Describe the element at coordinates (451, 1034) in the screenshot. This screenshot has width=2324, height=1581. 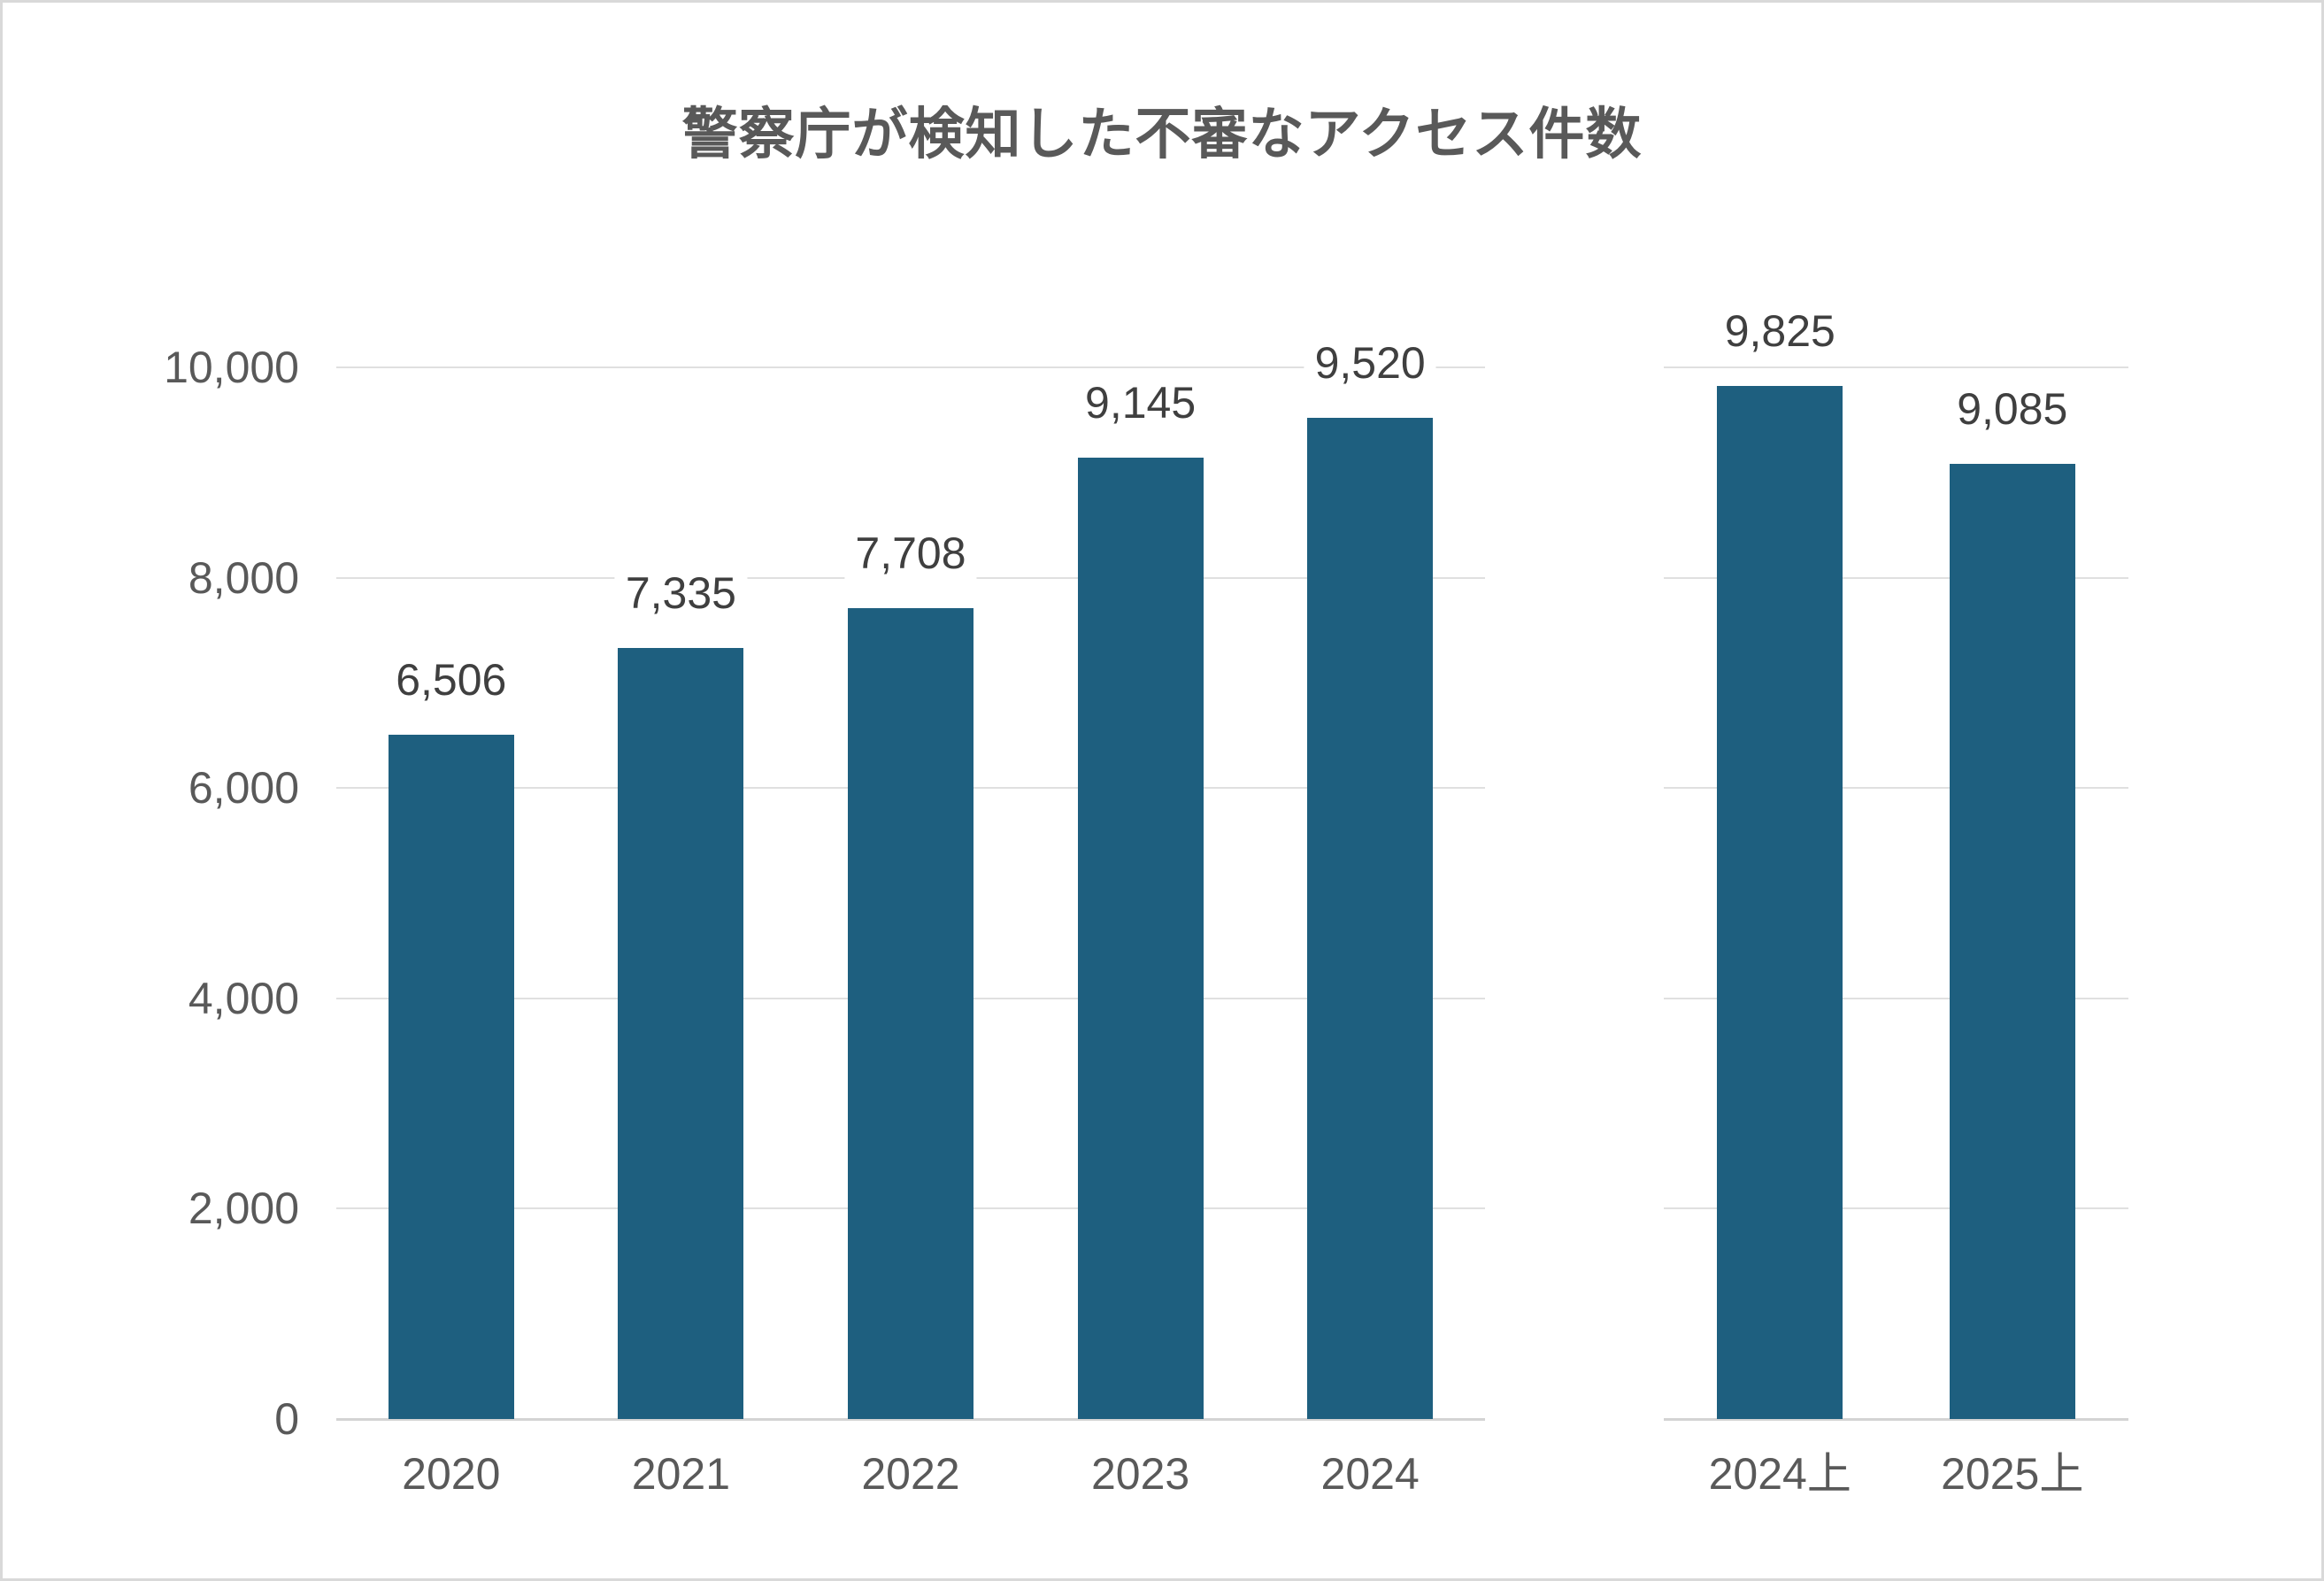
I see `bar-2020: 6,506` at that location.